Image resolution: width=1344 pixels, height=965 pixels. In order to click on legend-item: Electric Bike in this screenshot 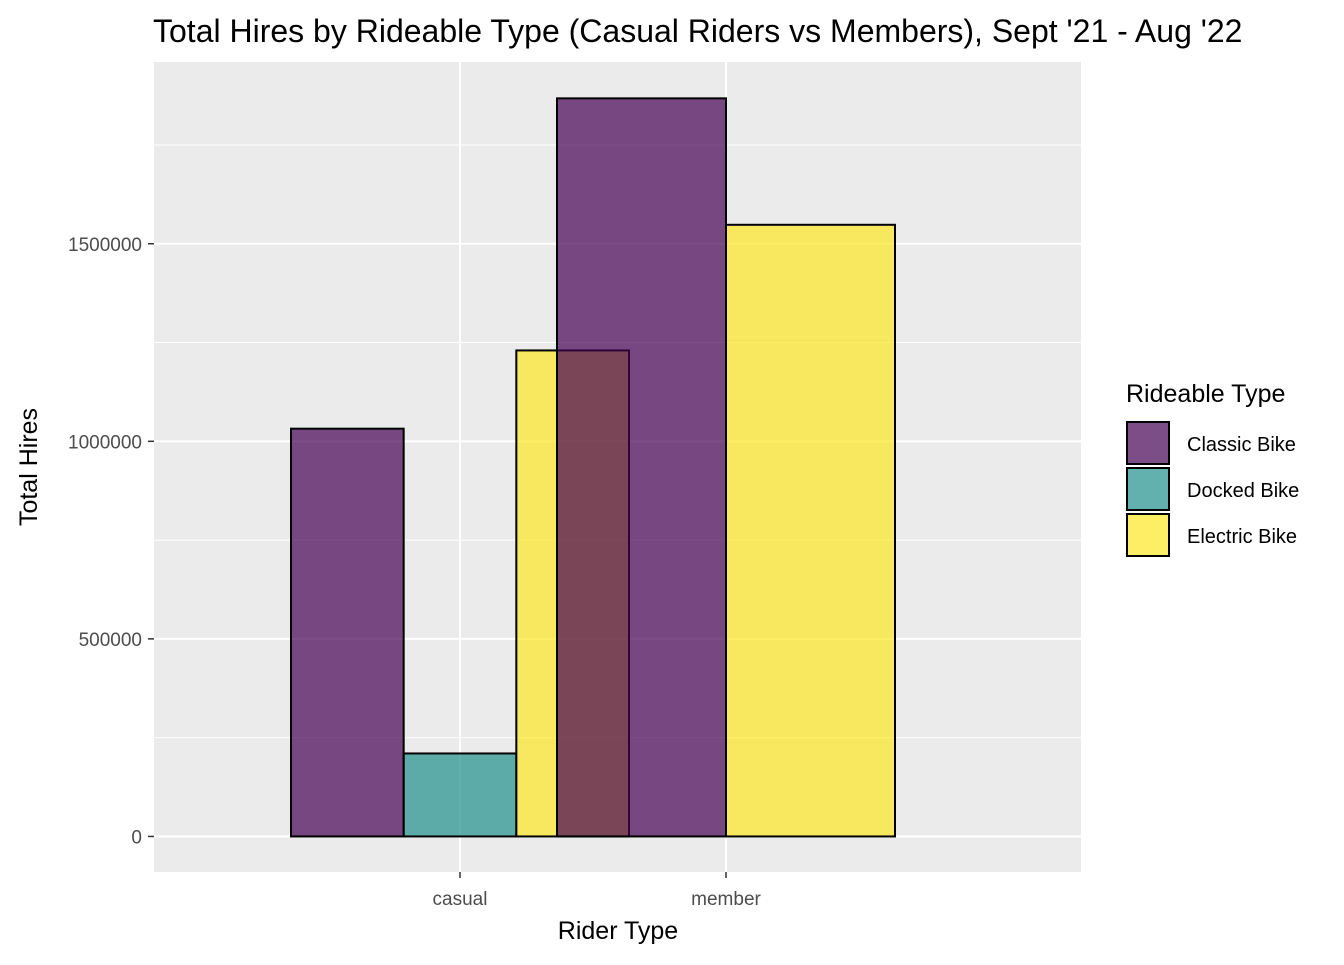, I will do `click(1211, 535)`.